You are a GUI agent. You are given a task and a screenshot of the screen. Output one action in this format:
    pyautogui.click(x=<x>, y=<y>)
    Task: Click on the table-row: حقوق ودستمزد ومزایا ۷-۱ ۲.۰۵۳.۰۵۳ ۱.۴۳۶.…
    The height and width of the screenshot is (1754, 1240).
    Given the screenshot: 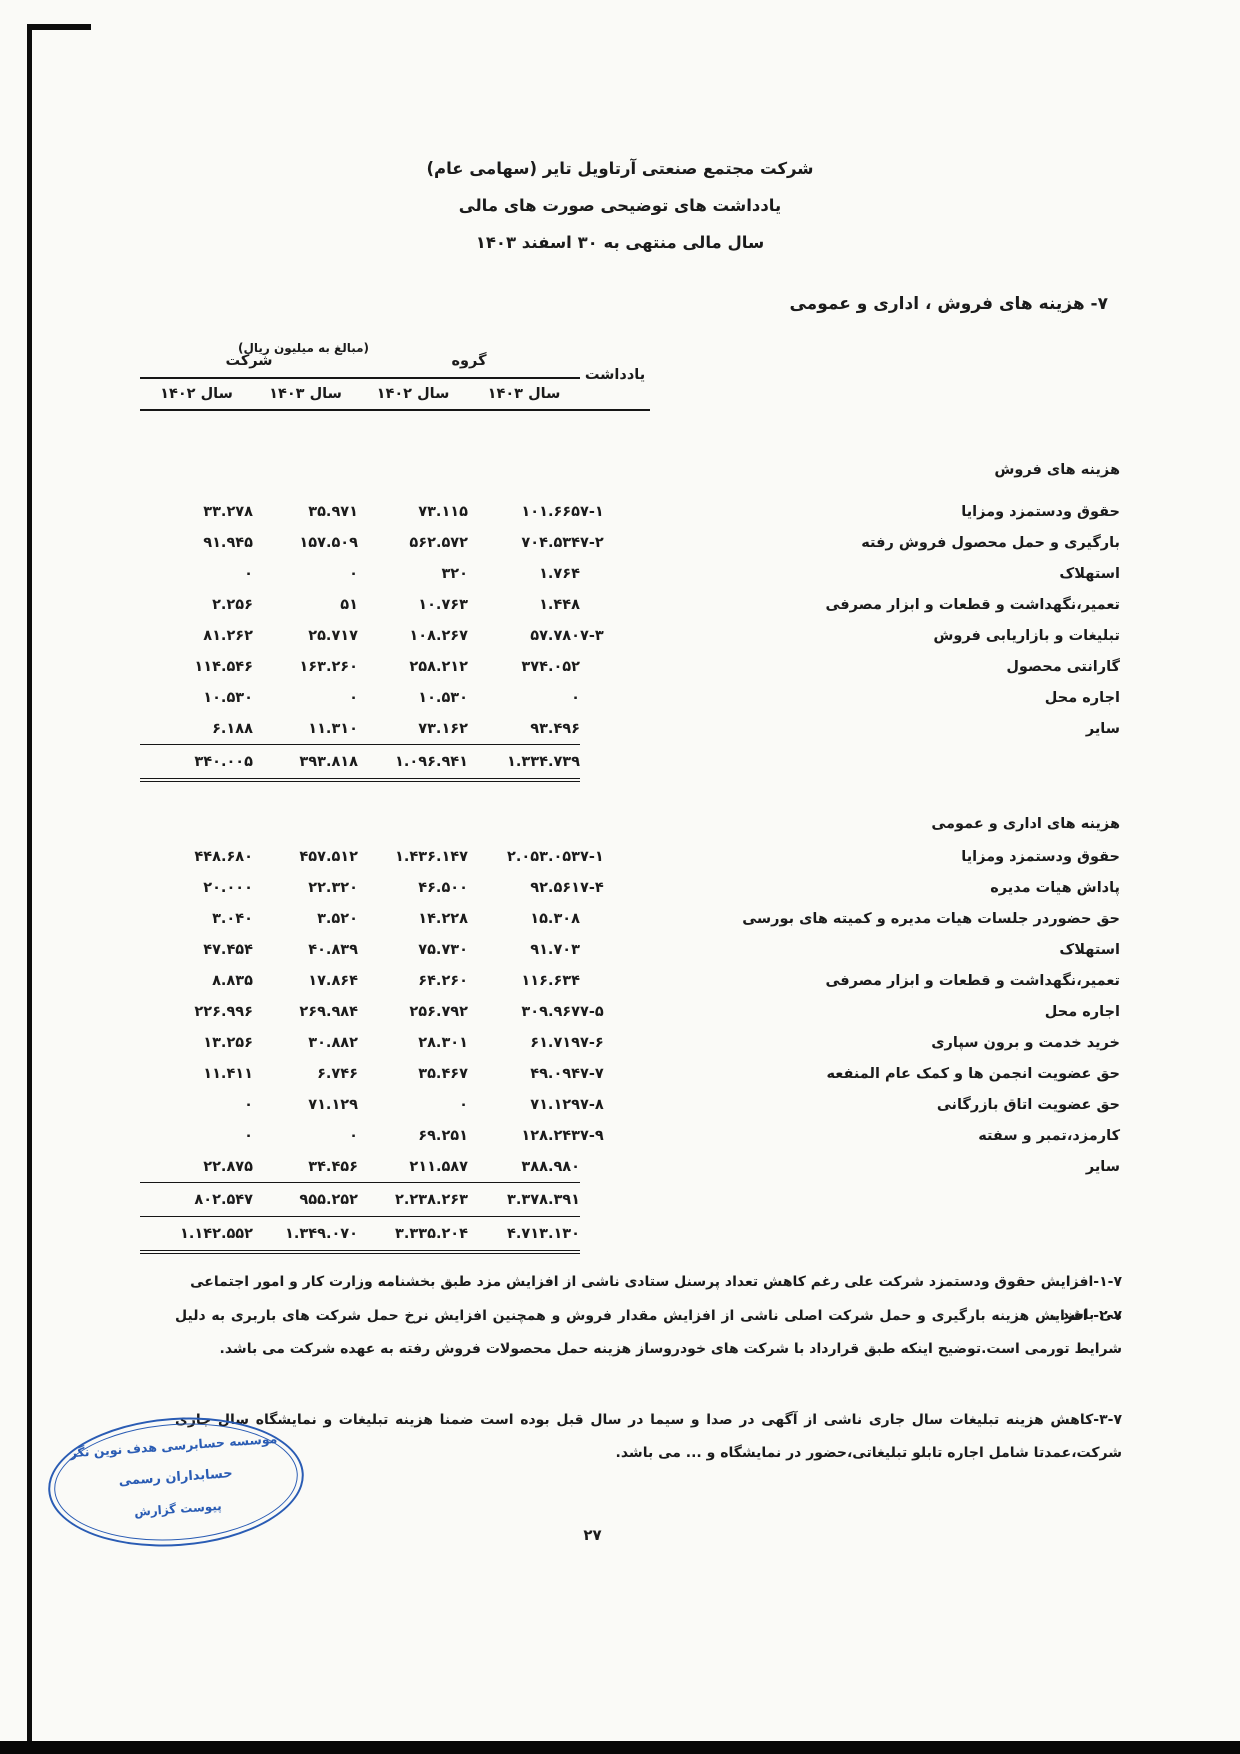 What is the action you would take?
    pyautogui.click(x=630, y=856)
    